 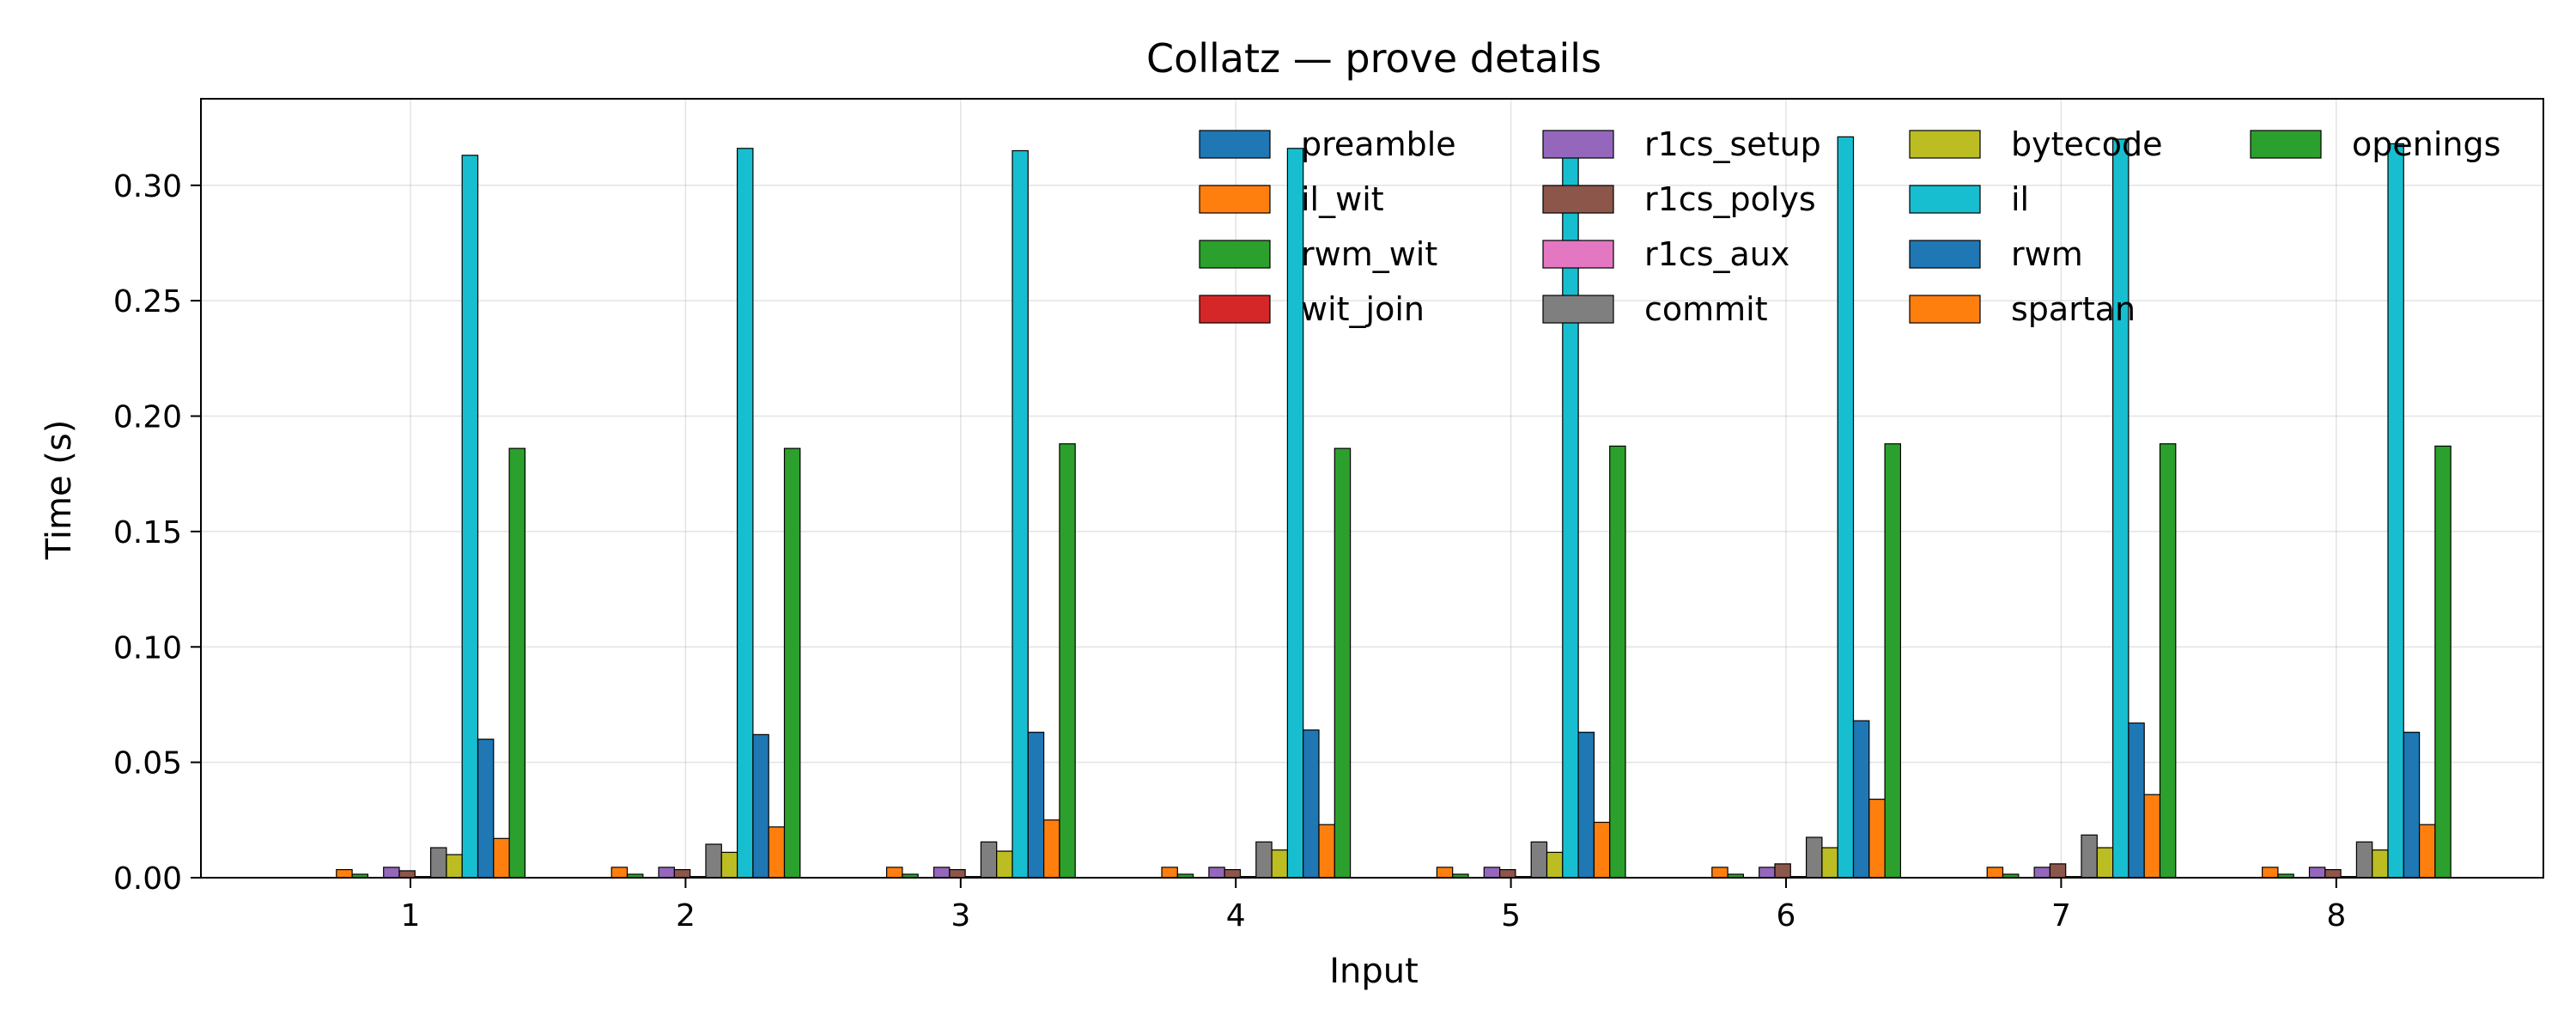 What do you see at coordinates (1945, 199) in the screenshot?
I see `legend-swatch-il` at bounding box center [1945, 199].